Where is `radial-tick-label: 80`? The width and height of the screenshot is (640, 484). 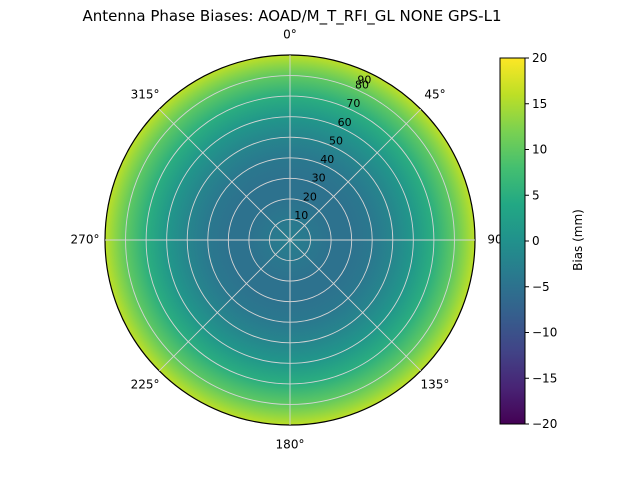
radial-tick-label: 80 is located at coordinates (362, 85).